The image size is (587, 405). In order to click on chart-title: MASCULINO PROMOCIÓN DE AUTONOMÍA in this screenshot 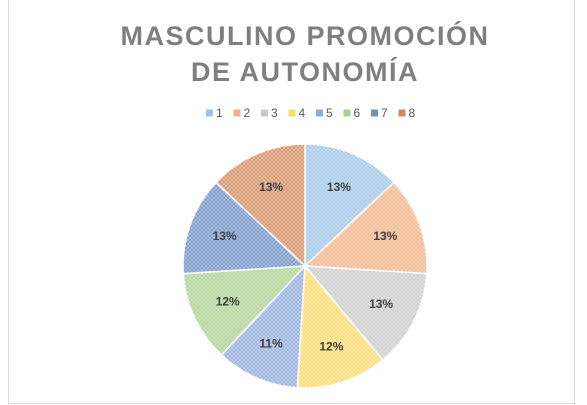, I will do `click(305, 54)`.